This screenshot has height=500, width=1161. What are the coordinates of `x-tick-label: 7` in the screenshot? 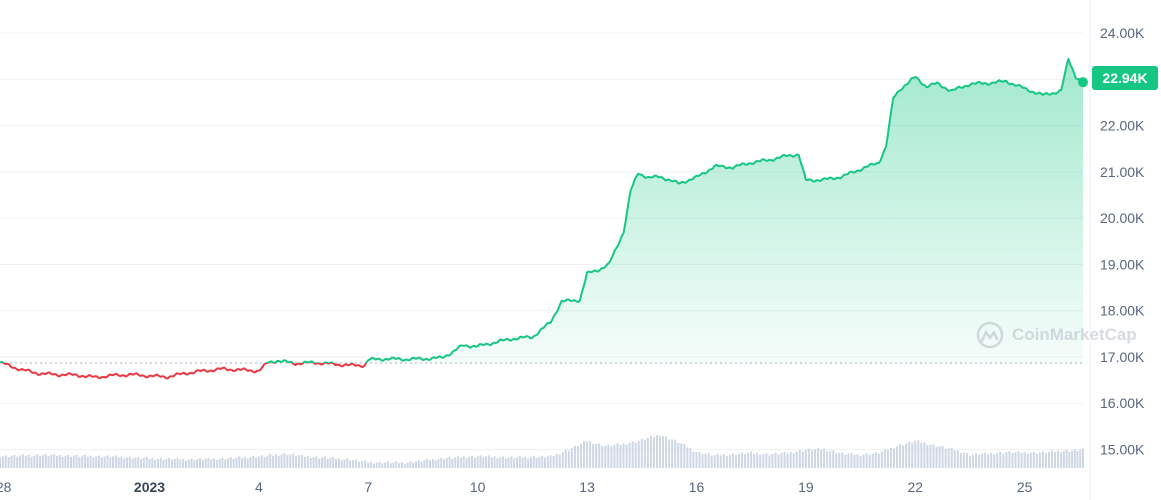 It's located at (368, 487).